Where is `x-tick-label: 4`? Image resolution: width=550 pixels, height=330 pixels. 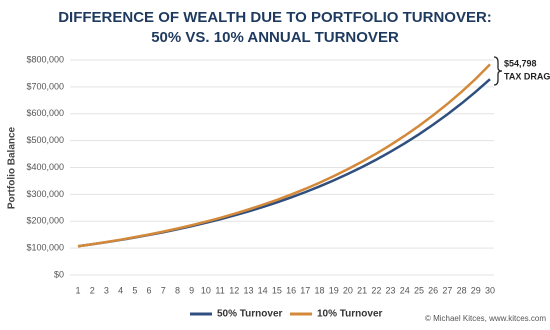
x-tick-label: 4 is located at coordinates (120, 290).